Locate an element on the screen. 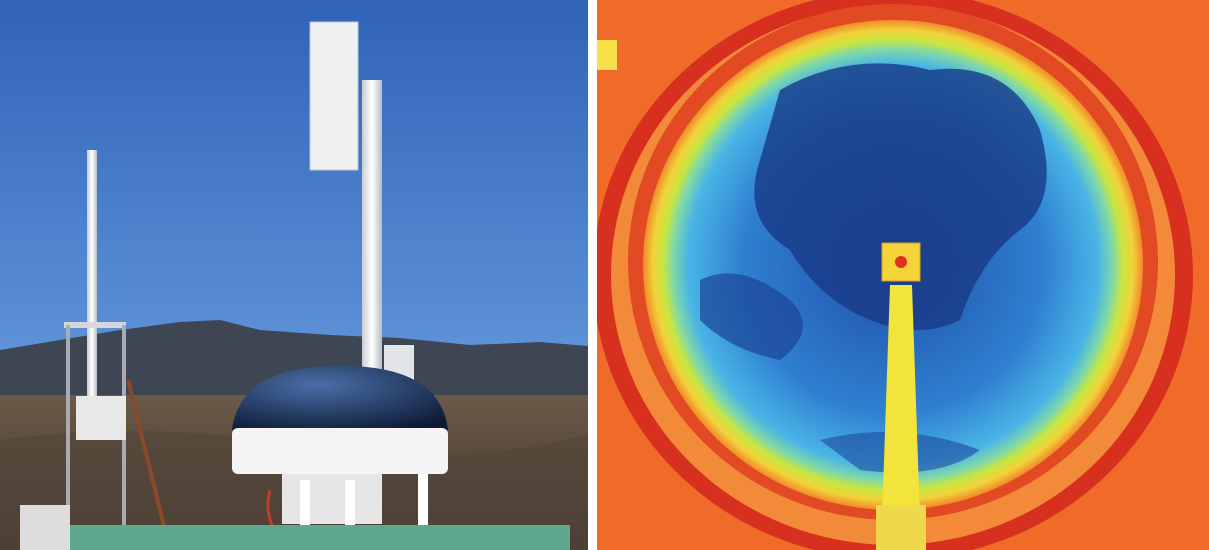 Image resolution: width=1209 pixels, height=550 pixels. dome is located at coordinates (340, 397).